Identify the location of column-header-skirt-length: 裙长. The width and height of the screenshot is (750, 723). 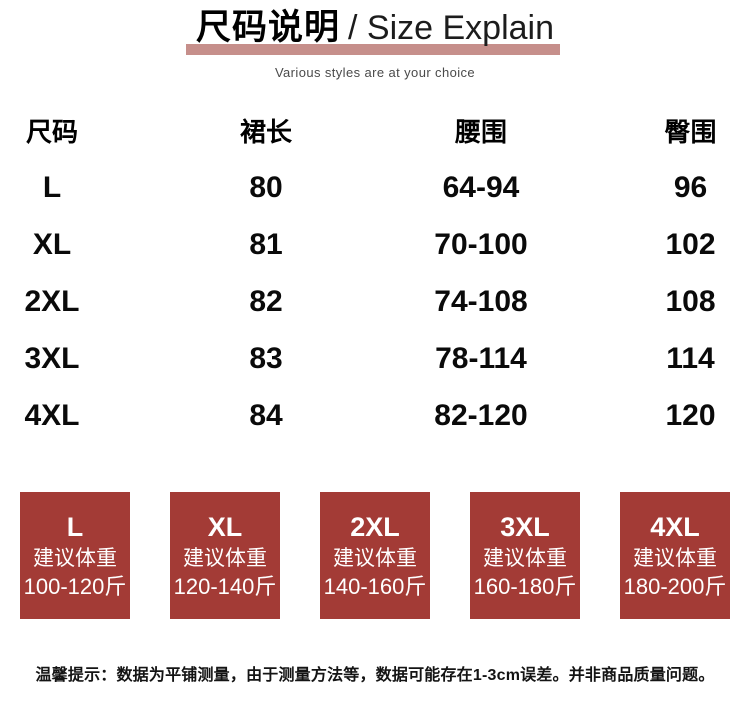
(265, 132).